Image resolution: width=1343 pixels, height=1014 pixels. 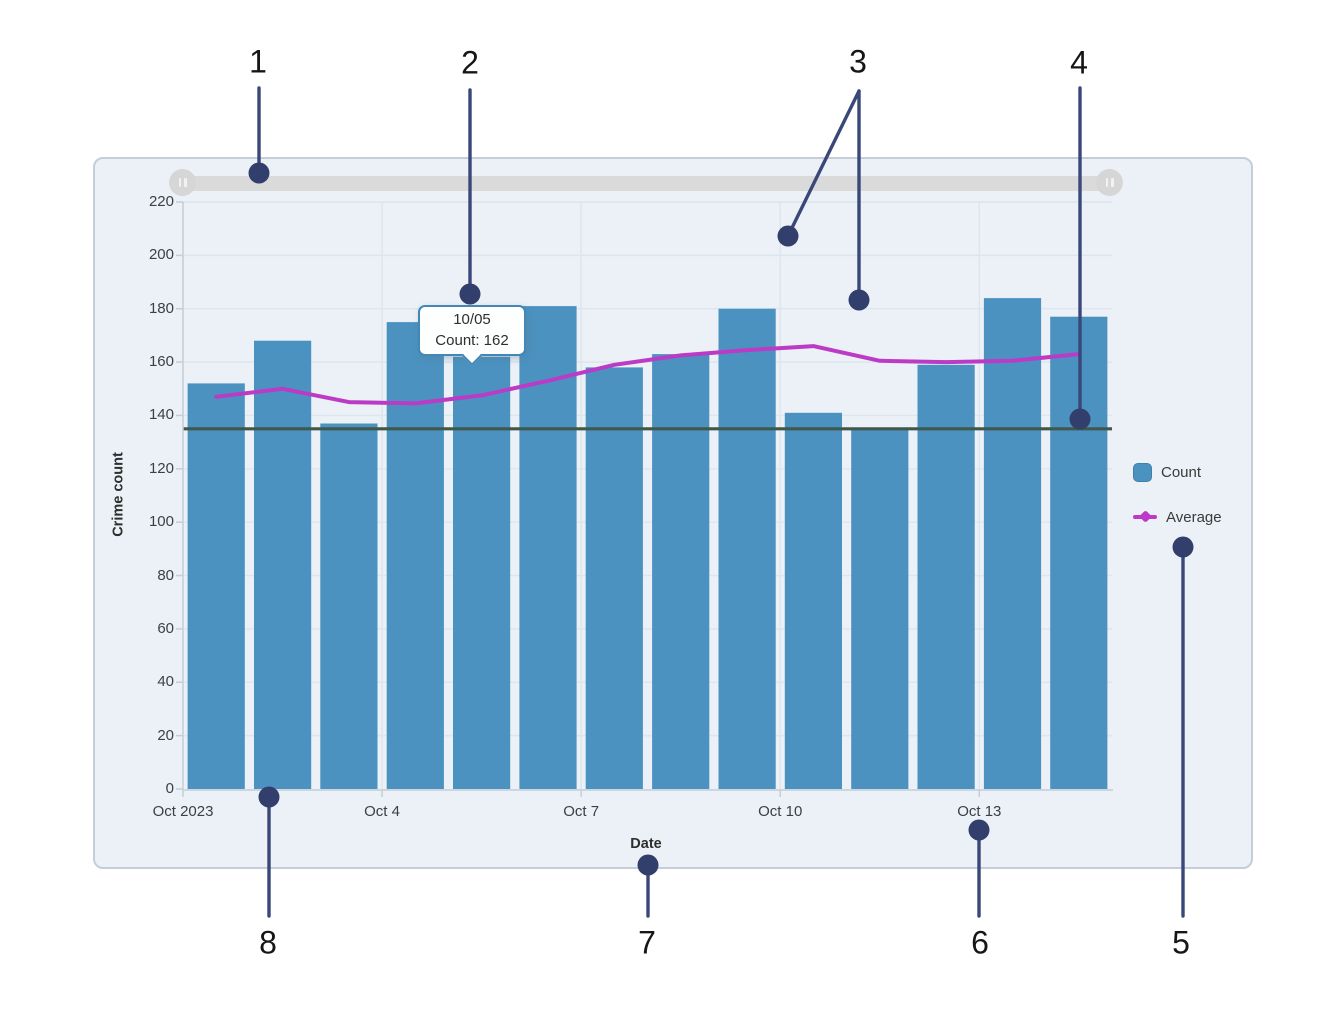 What do you see at coordinates (1181, 472) in the screenshot?
I see `legend-label-count: Count` at bounding box center [1181, 472].